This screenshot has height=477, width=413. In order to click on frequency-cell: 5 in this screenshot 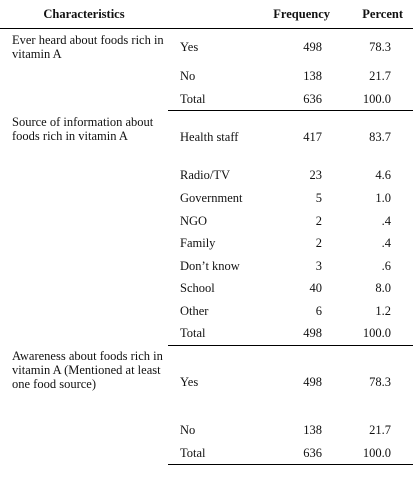, I will do `click(318, 198)`.